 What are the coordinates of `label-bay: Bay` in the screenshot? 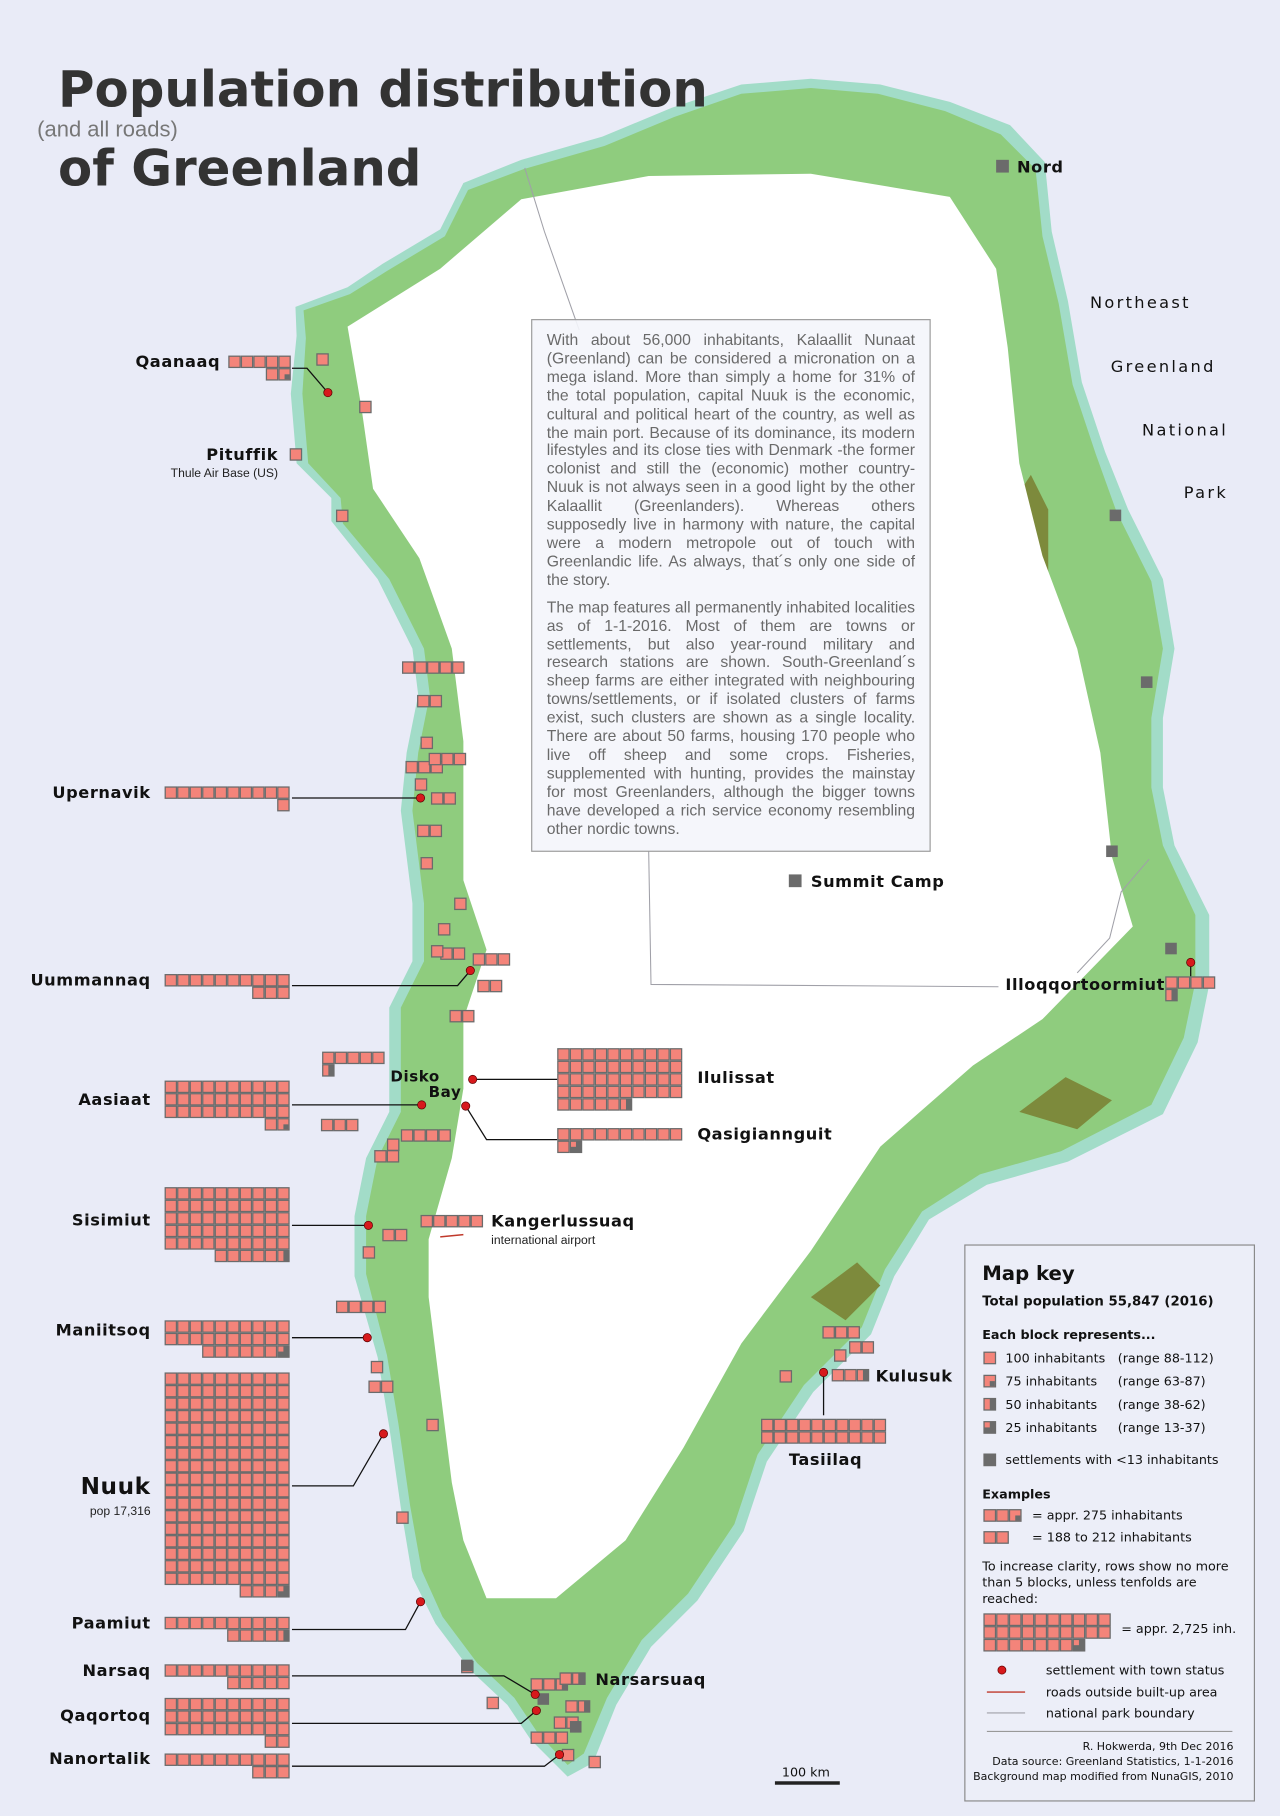 It's located at (445, 1092).